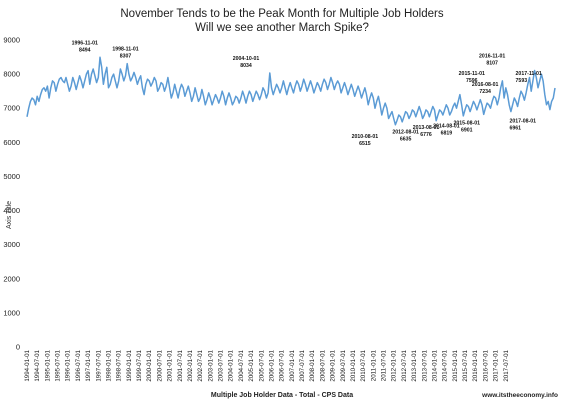 This screenshot has height=410, width=564. I want to click on x-tick-label: 1998-07-01, so click(119, 365).